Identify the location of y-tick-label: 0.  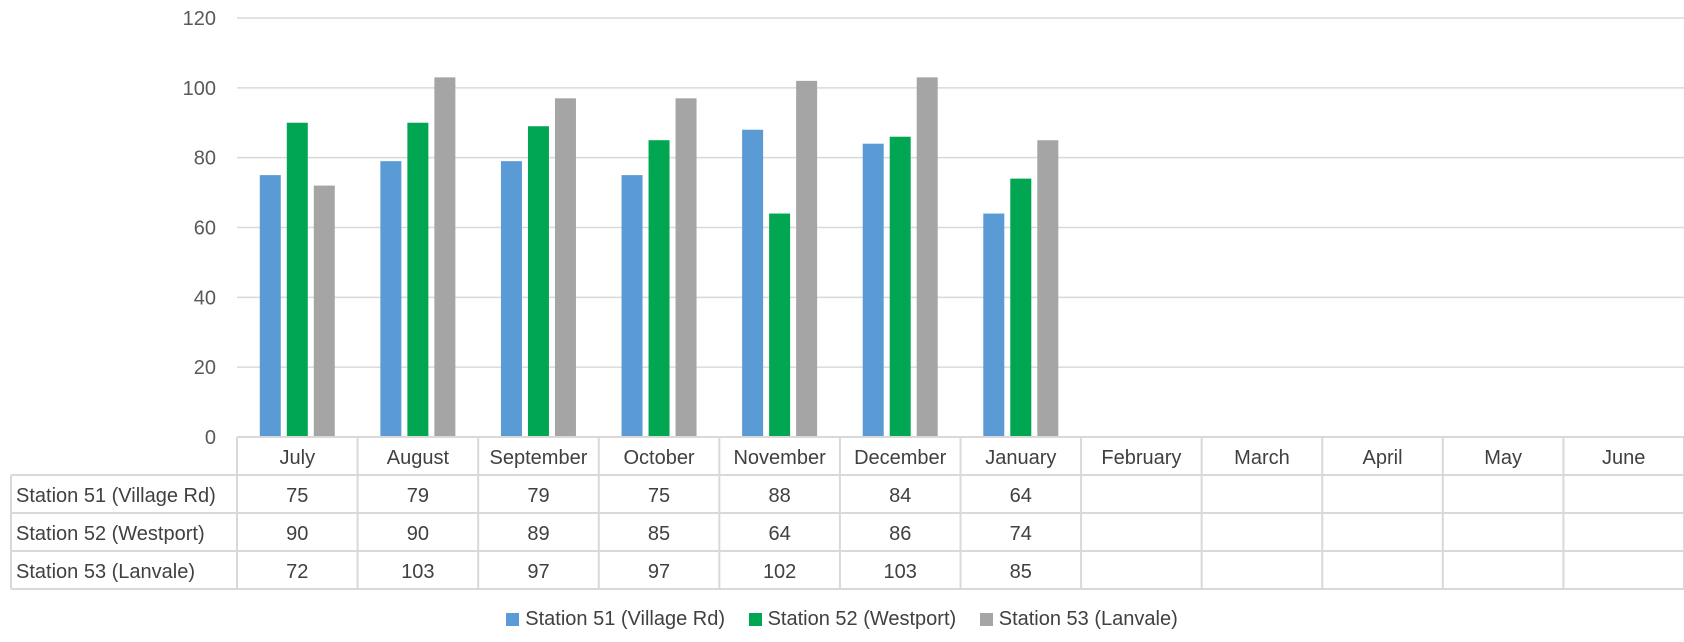
(210, 438).